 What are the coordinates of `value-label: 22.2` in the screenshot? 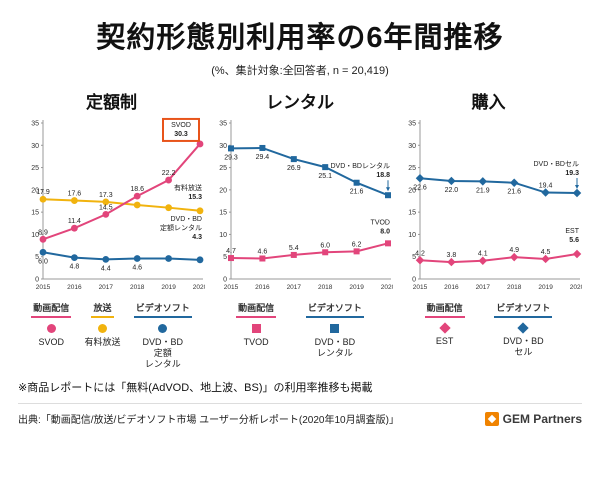 It's located at (168, 173).